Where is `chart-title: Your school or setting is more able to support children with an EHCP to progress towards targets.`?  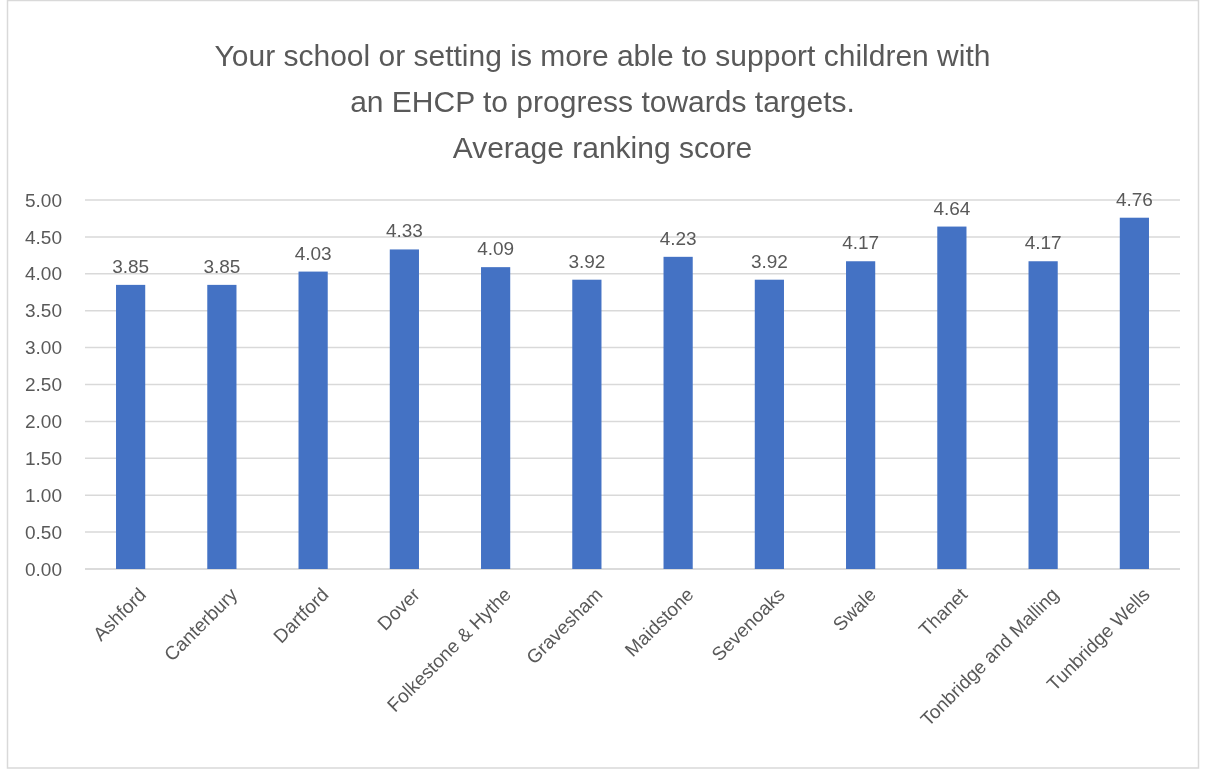 chart-title: Your school or setting is more able to support children with an EHCP to progress towards targets. is located at coordinates (602, 78).